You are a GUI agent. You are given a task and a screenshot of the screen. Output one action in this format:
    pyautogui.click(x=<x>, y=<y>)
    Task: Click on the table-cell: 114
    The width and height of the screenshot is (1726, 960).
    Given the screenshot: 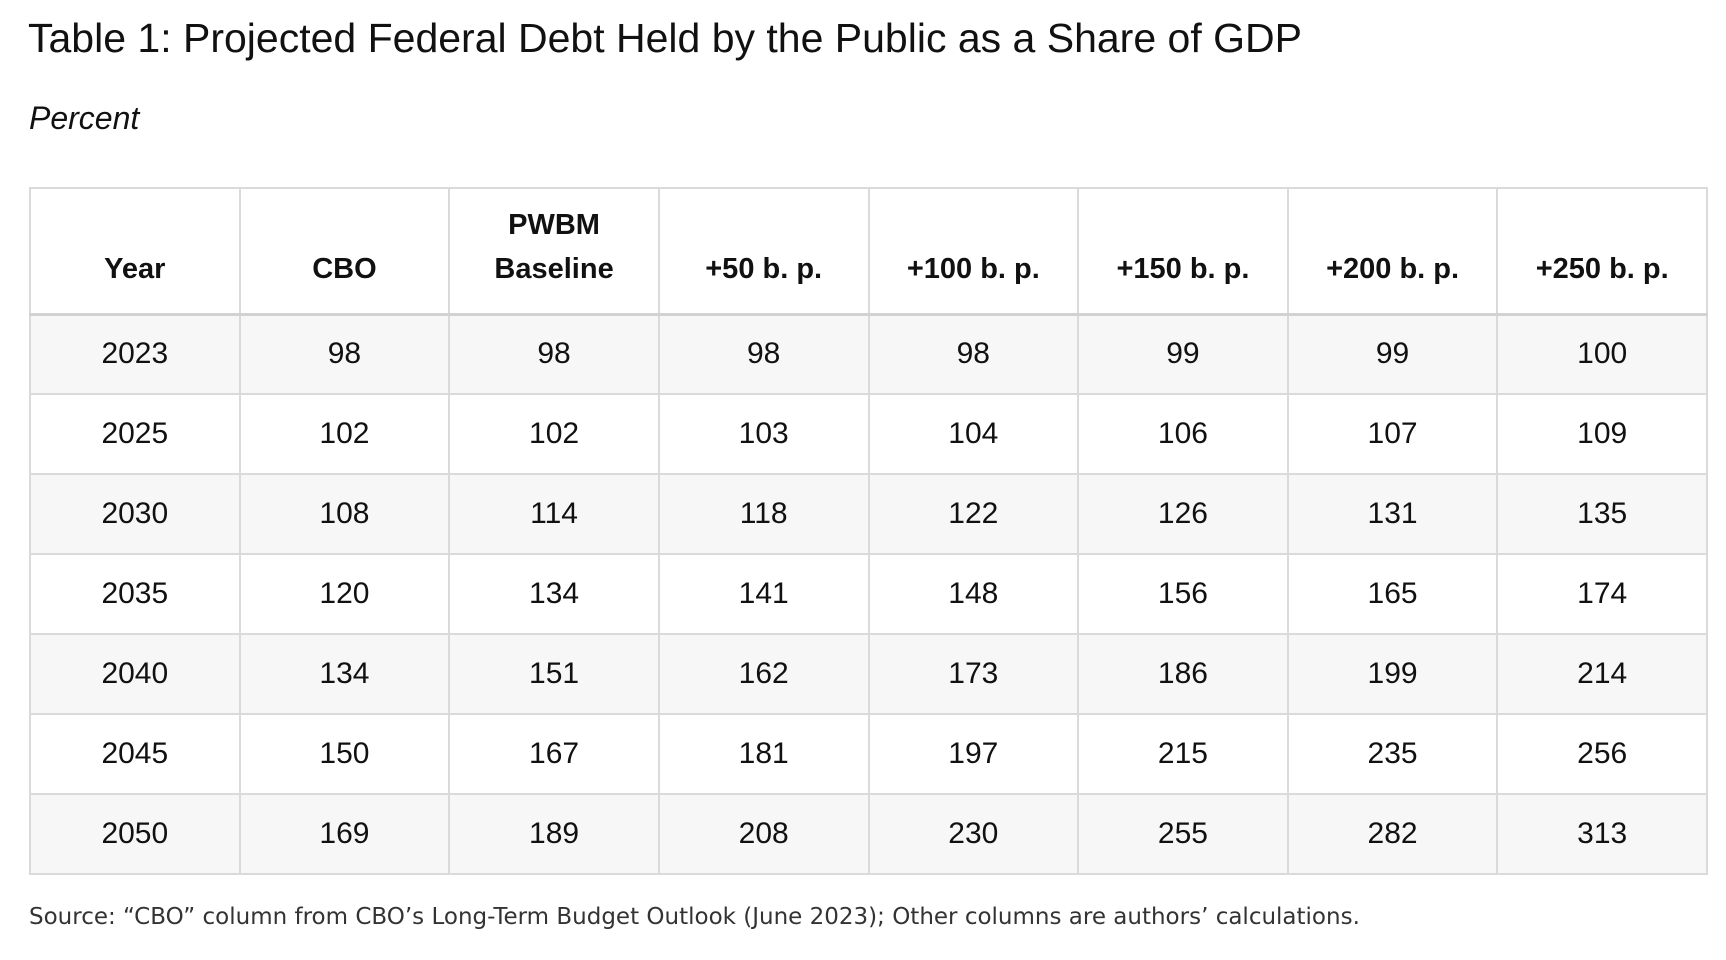 What is the action you would take?
    pyautogui.click(x=554, y=514)
    